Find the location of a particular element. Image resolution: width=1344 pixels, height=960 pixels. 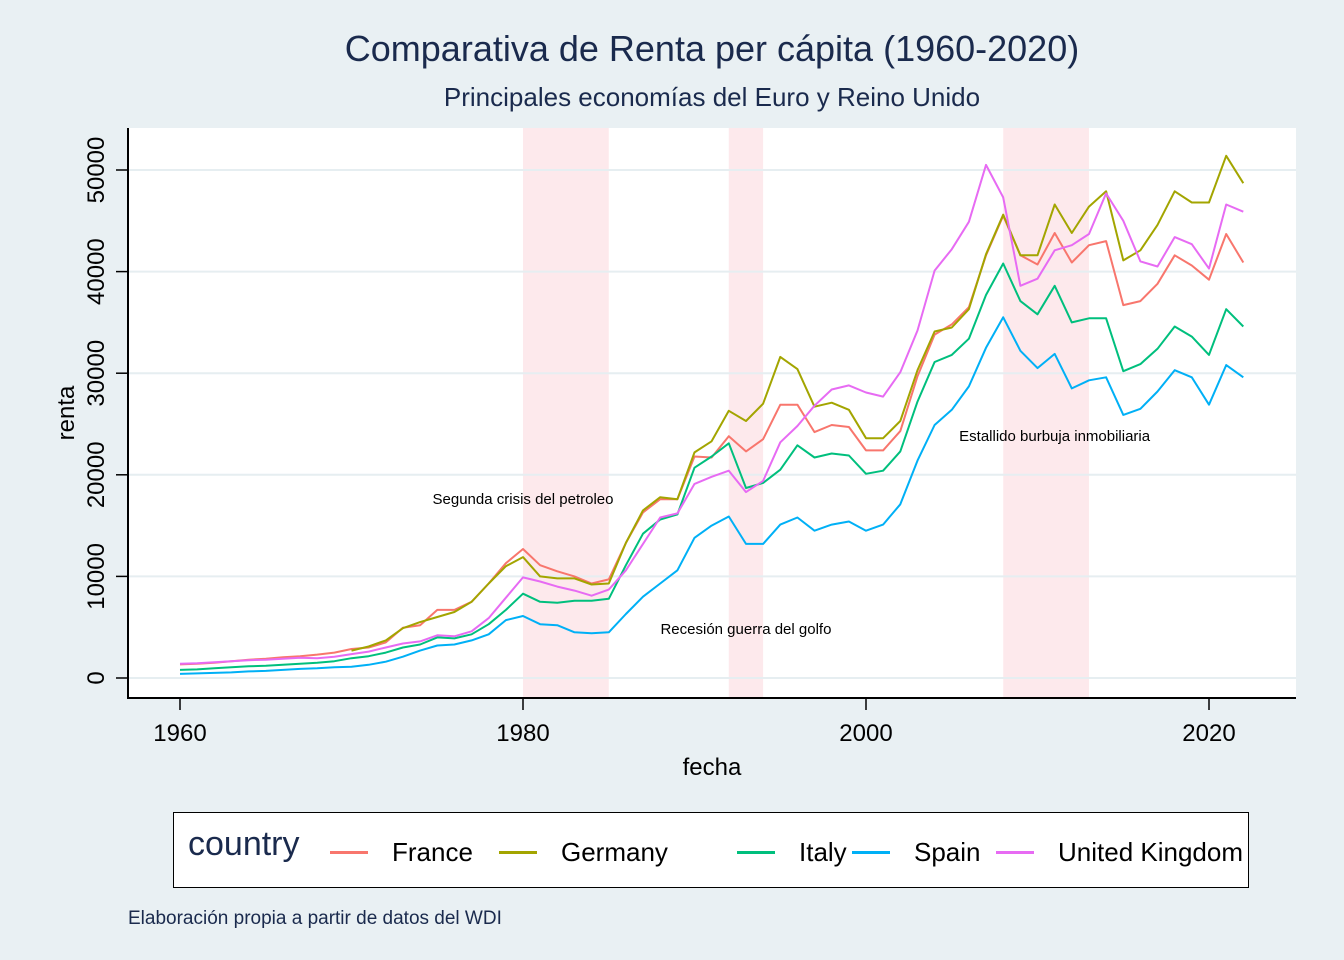

y-tick-label: 50000 is located at coordinates (96, 170).